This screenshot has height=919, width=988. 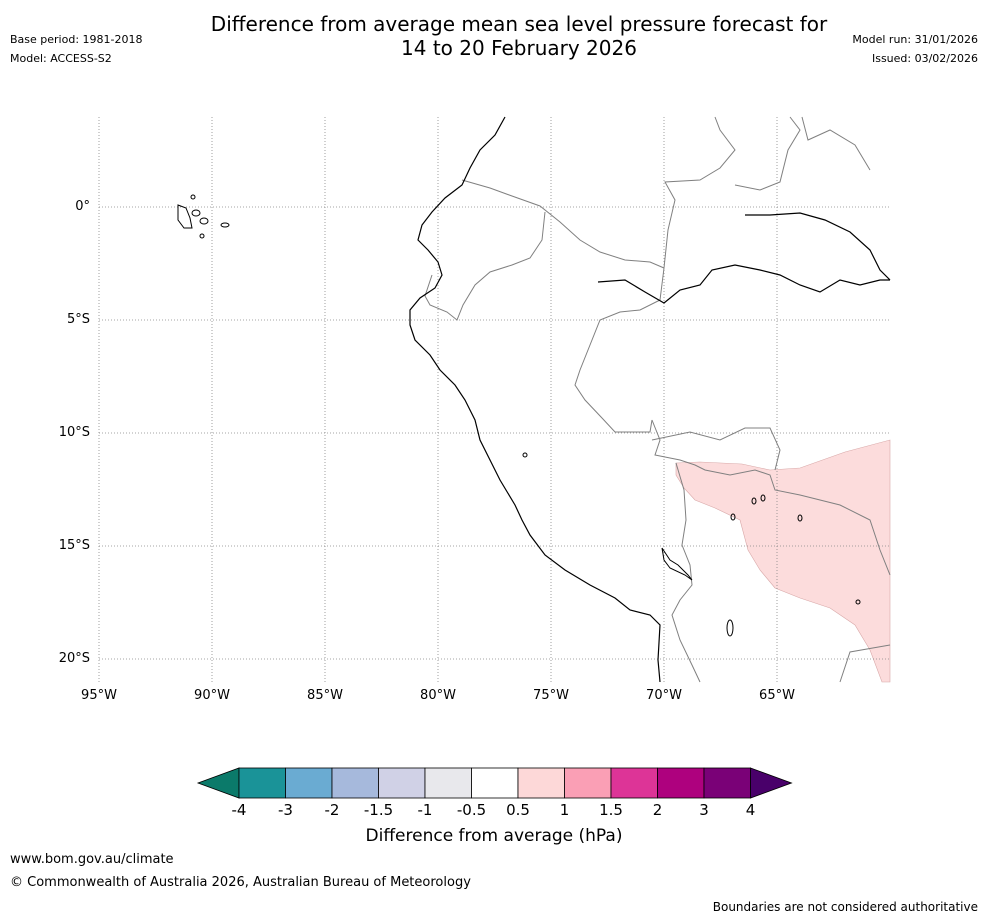 What do you see at coordinates (76, 39) in the screenshot?
I see `base-period: Base period: 1981-2018` at bounding box center [76, 39].